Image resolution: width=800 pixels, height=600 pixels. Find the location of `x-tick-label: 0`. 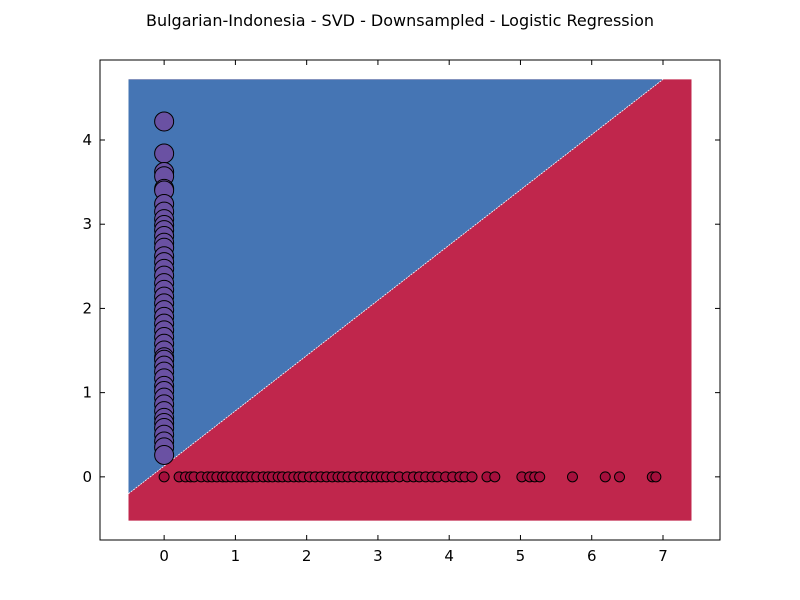

x-tick-label: 0 is located at coordinates (164, 556).